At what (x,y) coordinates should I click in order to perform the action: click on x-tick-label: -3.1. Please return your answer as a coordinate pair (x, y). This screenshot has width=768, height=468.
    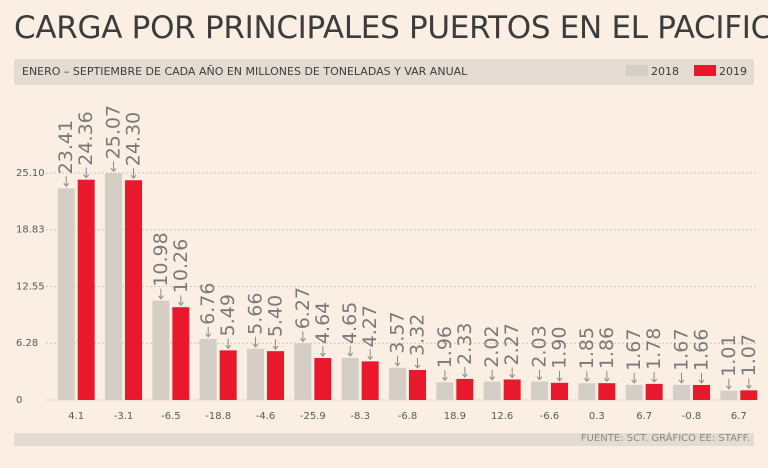
    Looking at the image, I should click on (124, 416).